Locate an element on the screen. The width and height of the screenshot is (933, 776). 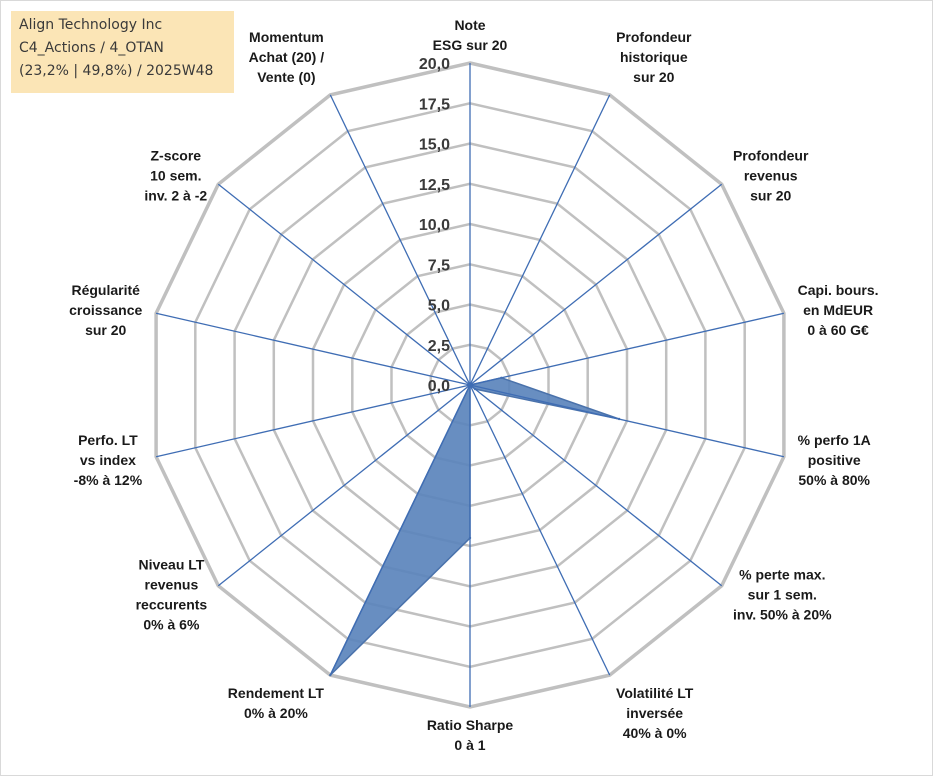
axis-label-12-line-1: 10 sem. is located at coordinates (175, 176).